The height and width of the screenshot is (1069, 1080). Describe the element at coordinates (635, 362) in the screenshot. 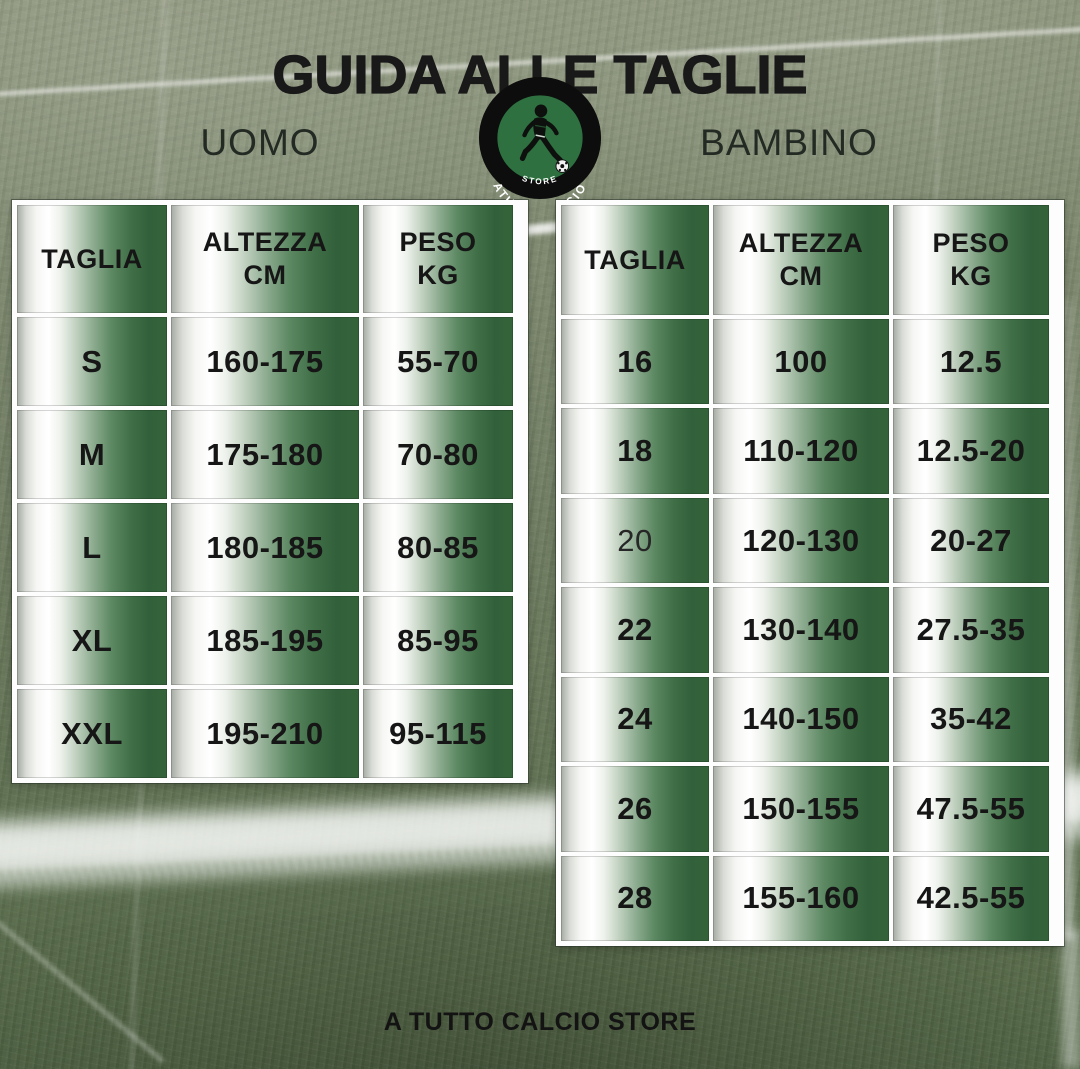

I see `bambino-cell-0-0: 16` at that location.